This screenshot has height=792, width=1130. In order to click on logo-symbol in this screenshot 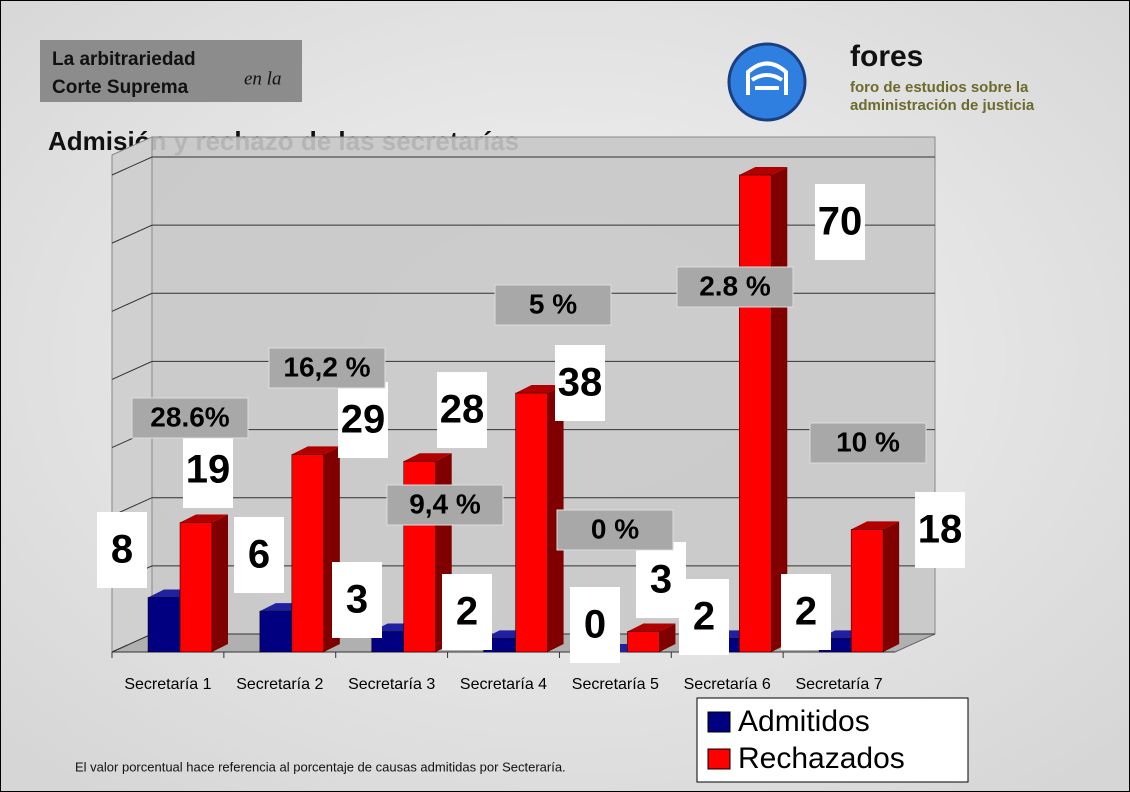, I will do `click(767, 78)`.